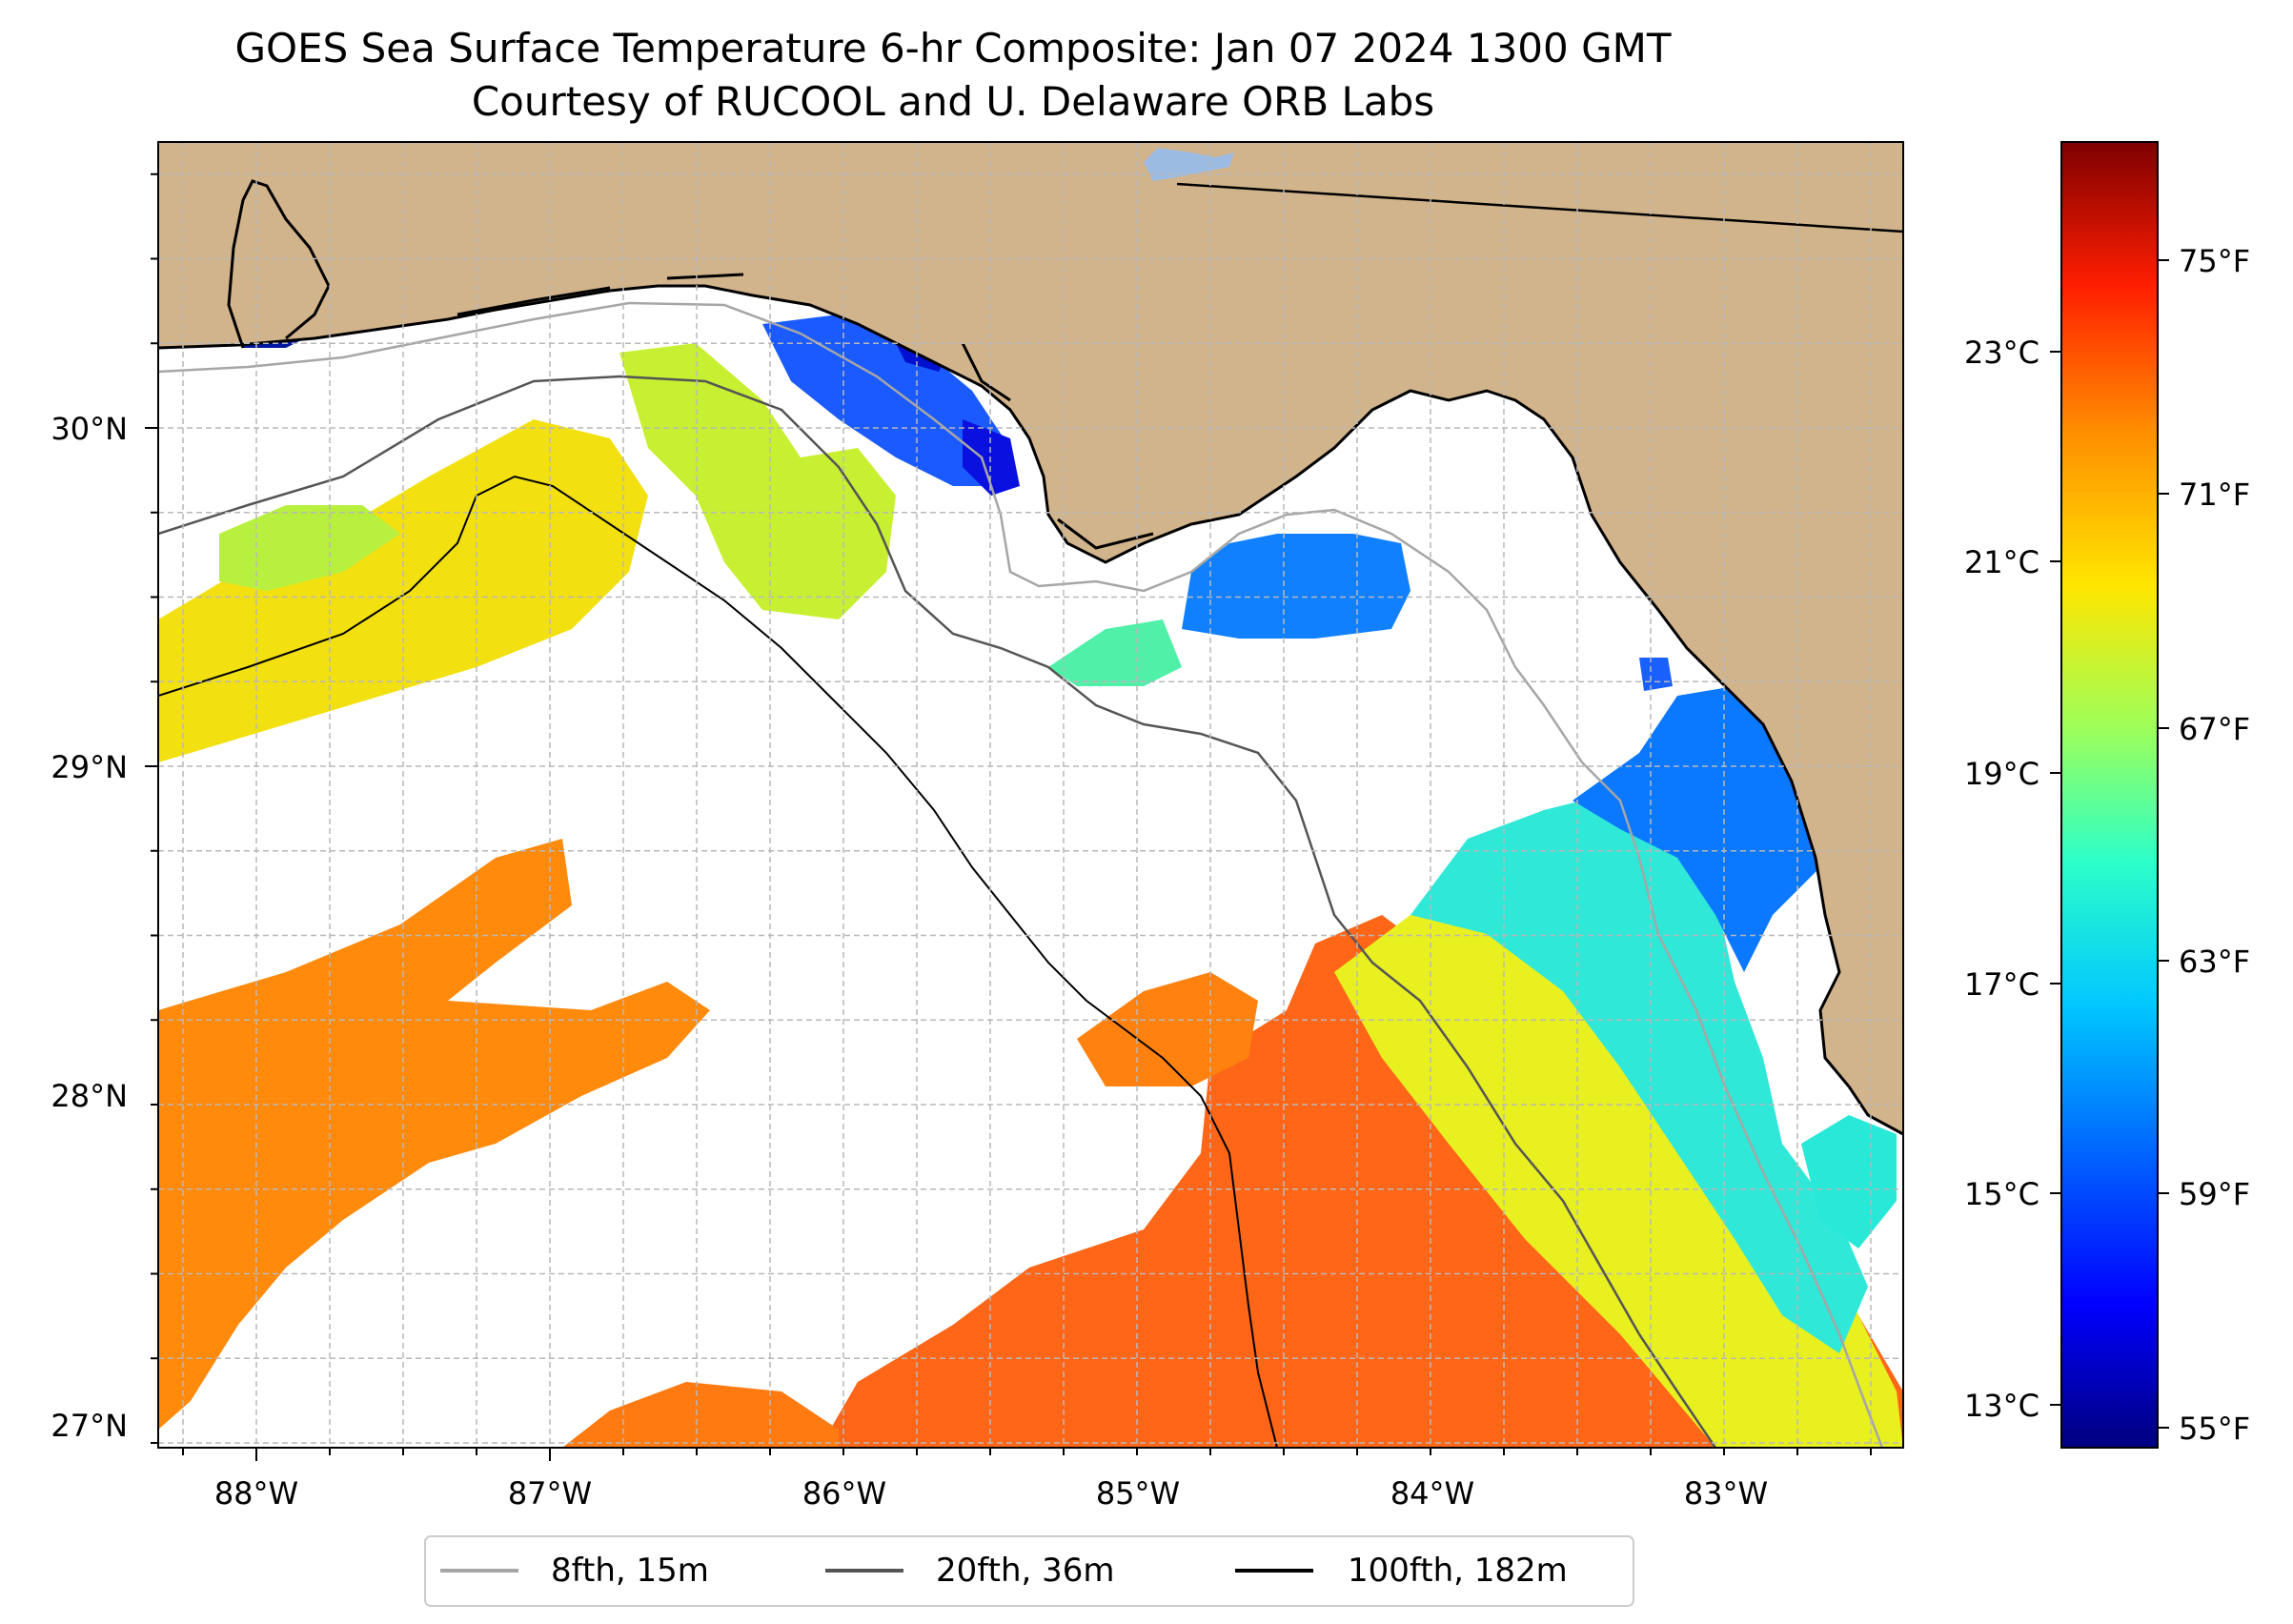 This screenshot has width=2293, height=1624. I want to click on sst-patch-panhandle-green, so click(758, 481).